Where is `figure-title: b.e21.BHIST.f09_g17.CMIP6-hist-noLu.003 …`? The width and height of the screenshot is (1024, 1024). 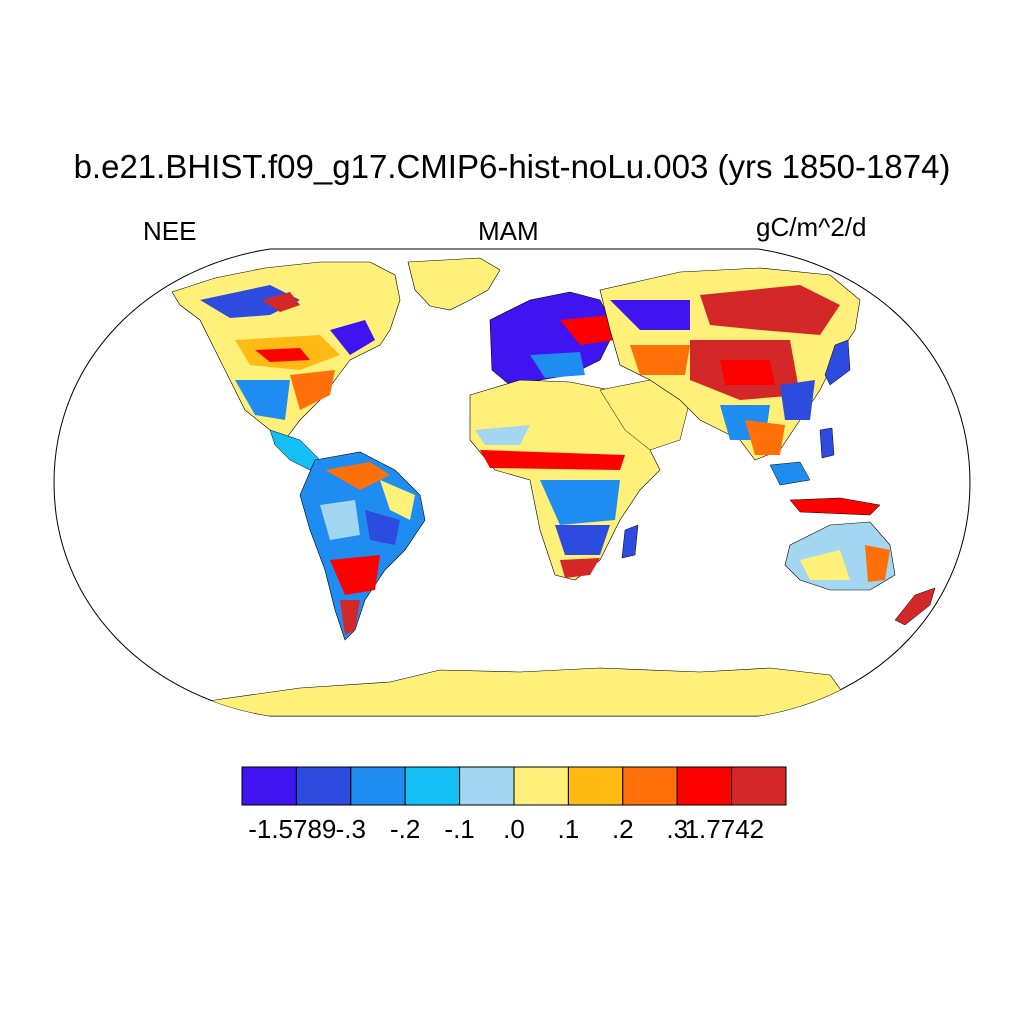 figure-title: b.e21.BHIST.f09_g17.CMIP6-hist-noLu.003 … is located at coordinates (512, 166).